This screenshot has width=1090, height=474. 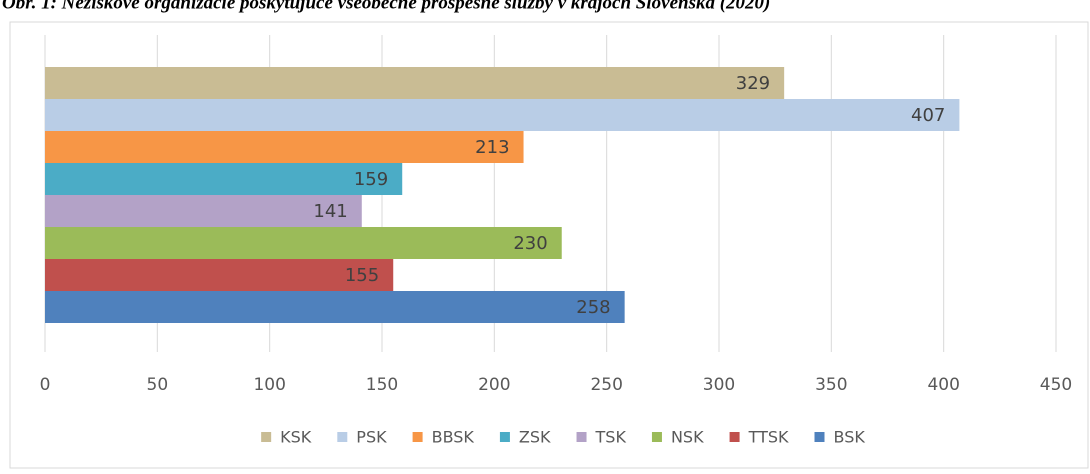 I want to click on legend-label: BBSK, so click(x=453, y=437).